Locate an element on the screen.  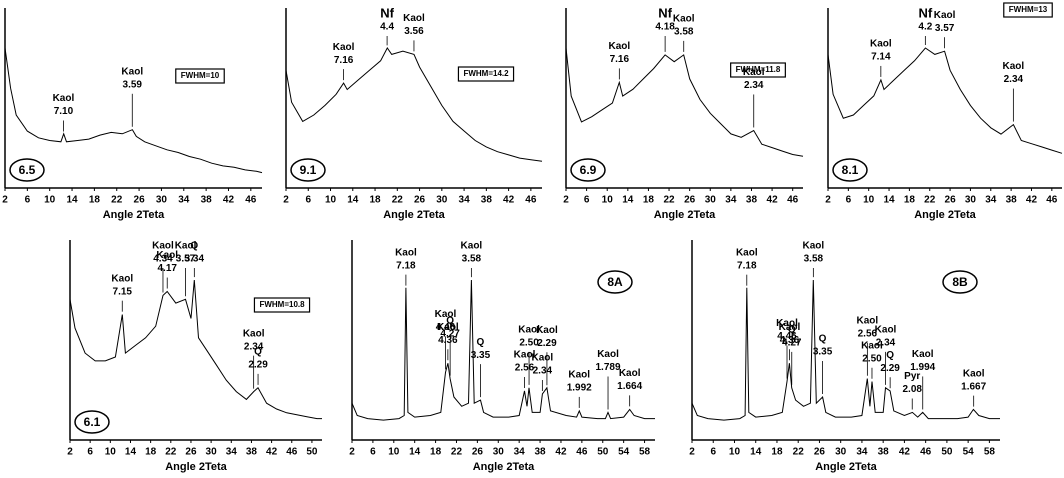
annotation-d: 1.994 is located at coordinates (922, 367).